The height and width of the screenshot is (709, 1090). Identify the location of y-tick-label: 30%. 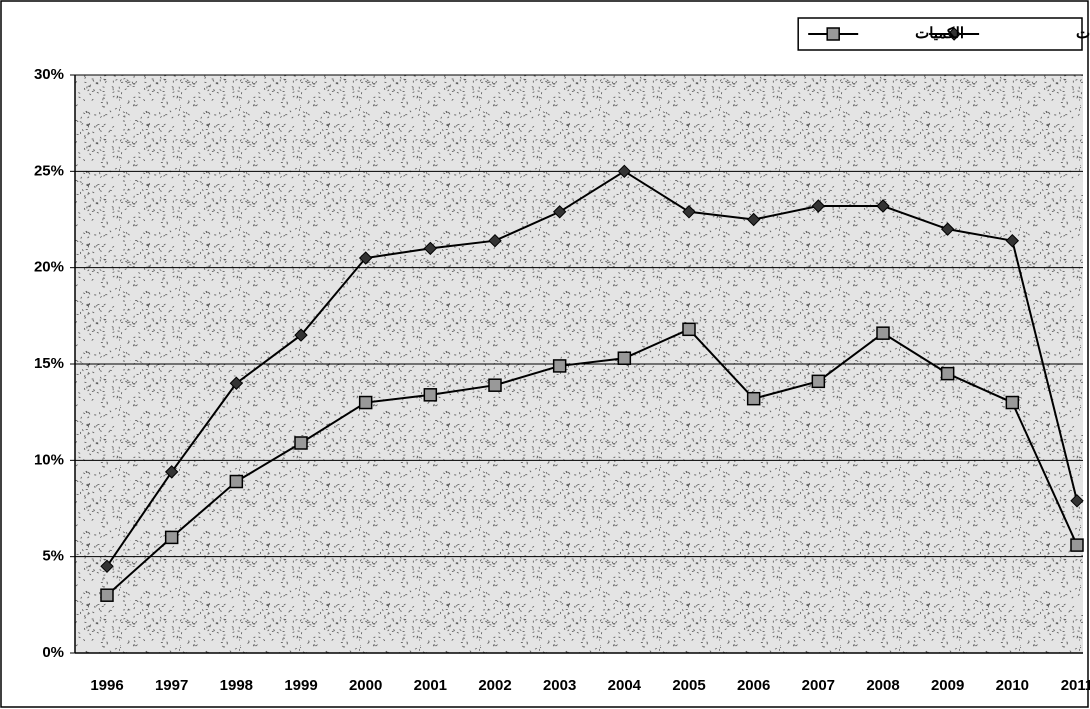
(49, 74).